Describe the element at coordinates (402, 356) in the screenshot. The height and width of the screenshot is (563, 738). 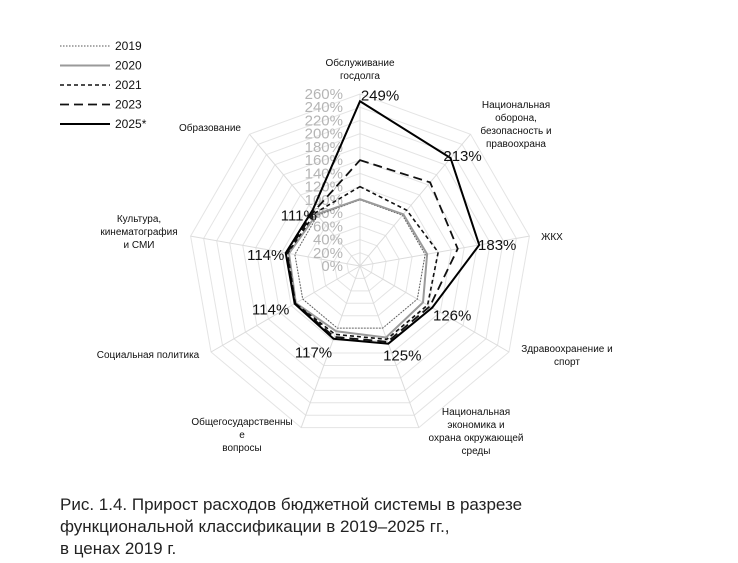
I see `value-label: 125%` at that location.